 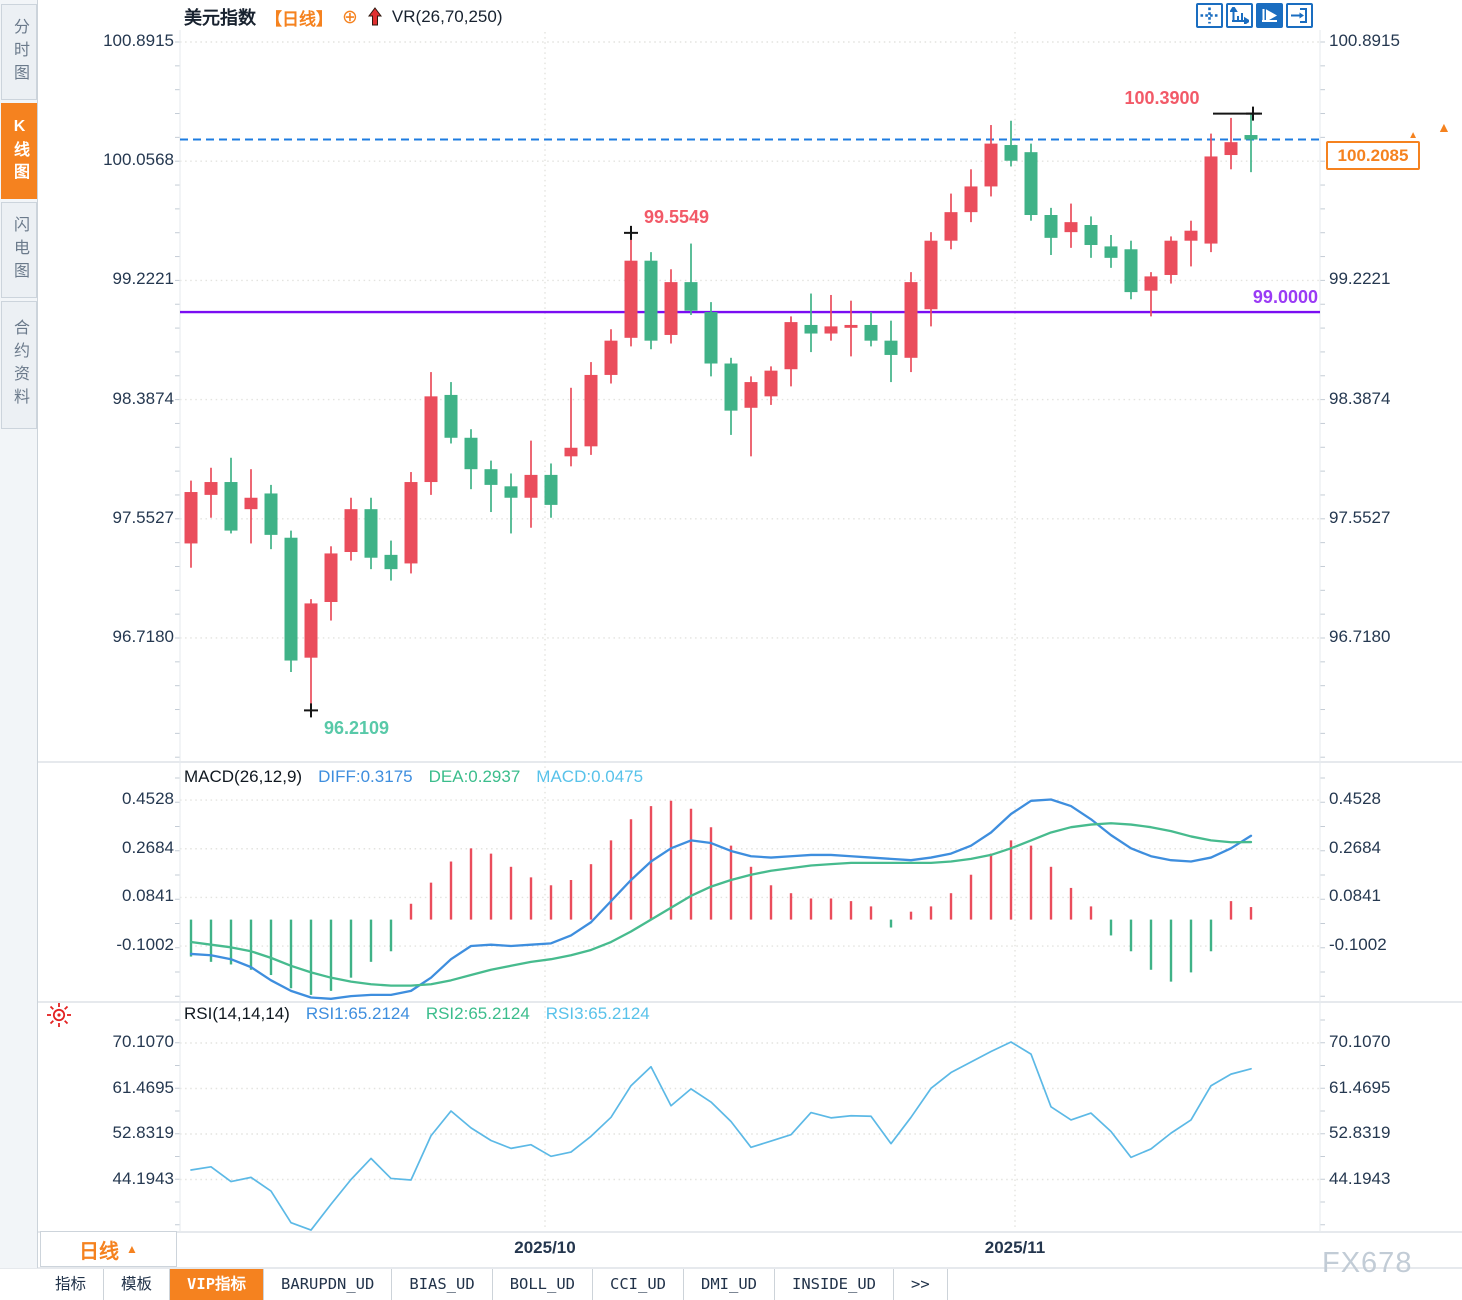 I want to click on macd-diff-value: DIFF:0.3175, so click(x=365, y=776).